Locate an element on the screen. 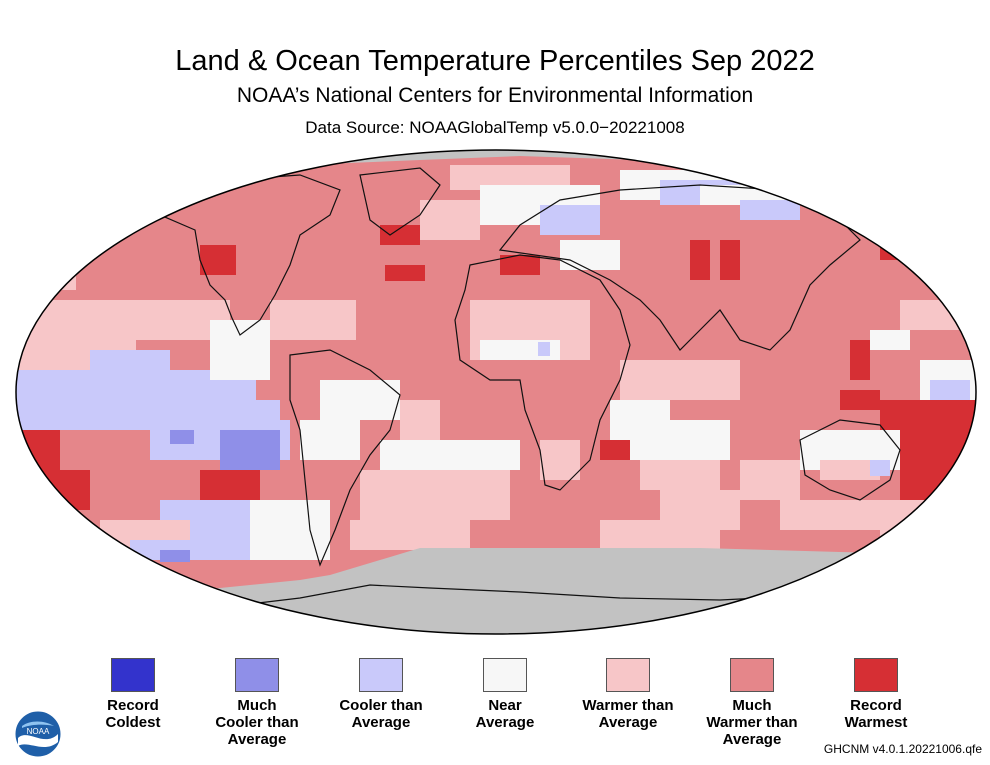 This screenshot has width=990, height=765. south-america-outline is located at coordinates (345, 458).